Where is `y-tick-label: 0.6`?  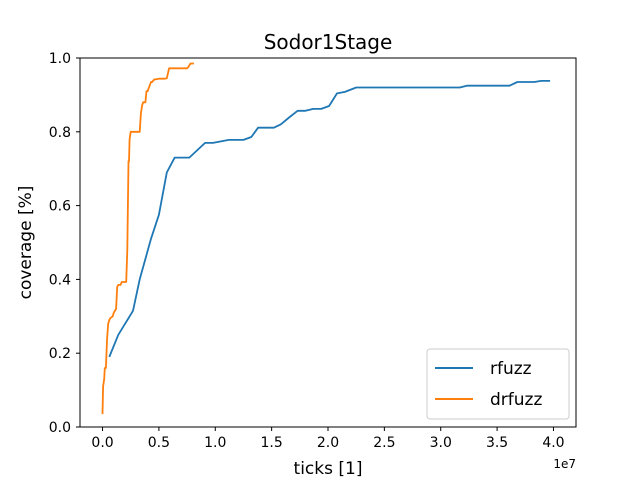
y-tick-label: 0.6 is located at coordinates (60, 207).